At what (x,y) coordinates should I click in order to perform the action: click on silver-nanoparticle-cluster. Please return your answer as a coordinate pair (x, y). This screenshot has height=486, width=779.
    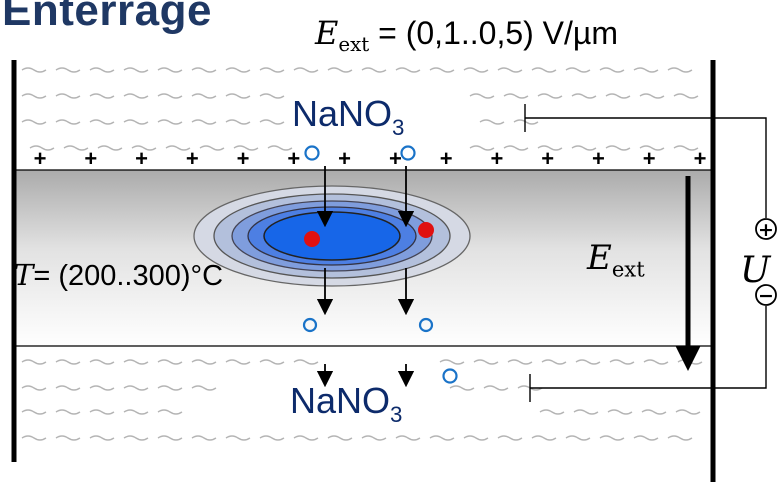
    Looking at the image, I should click on (332, 236).